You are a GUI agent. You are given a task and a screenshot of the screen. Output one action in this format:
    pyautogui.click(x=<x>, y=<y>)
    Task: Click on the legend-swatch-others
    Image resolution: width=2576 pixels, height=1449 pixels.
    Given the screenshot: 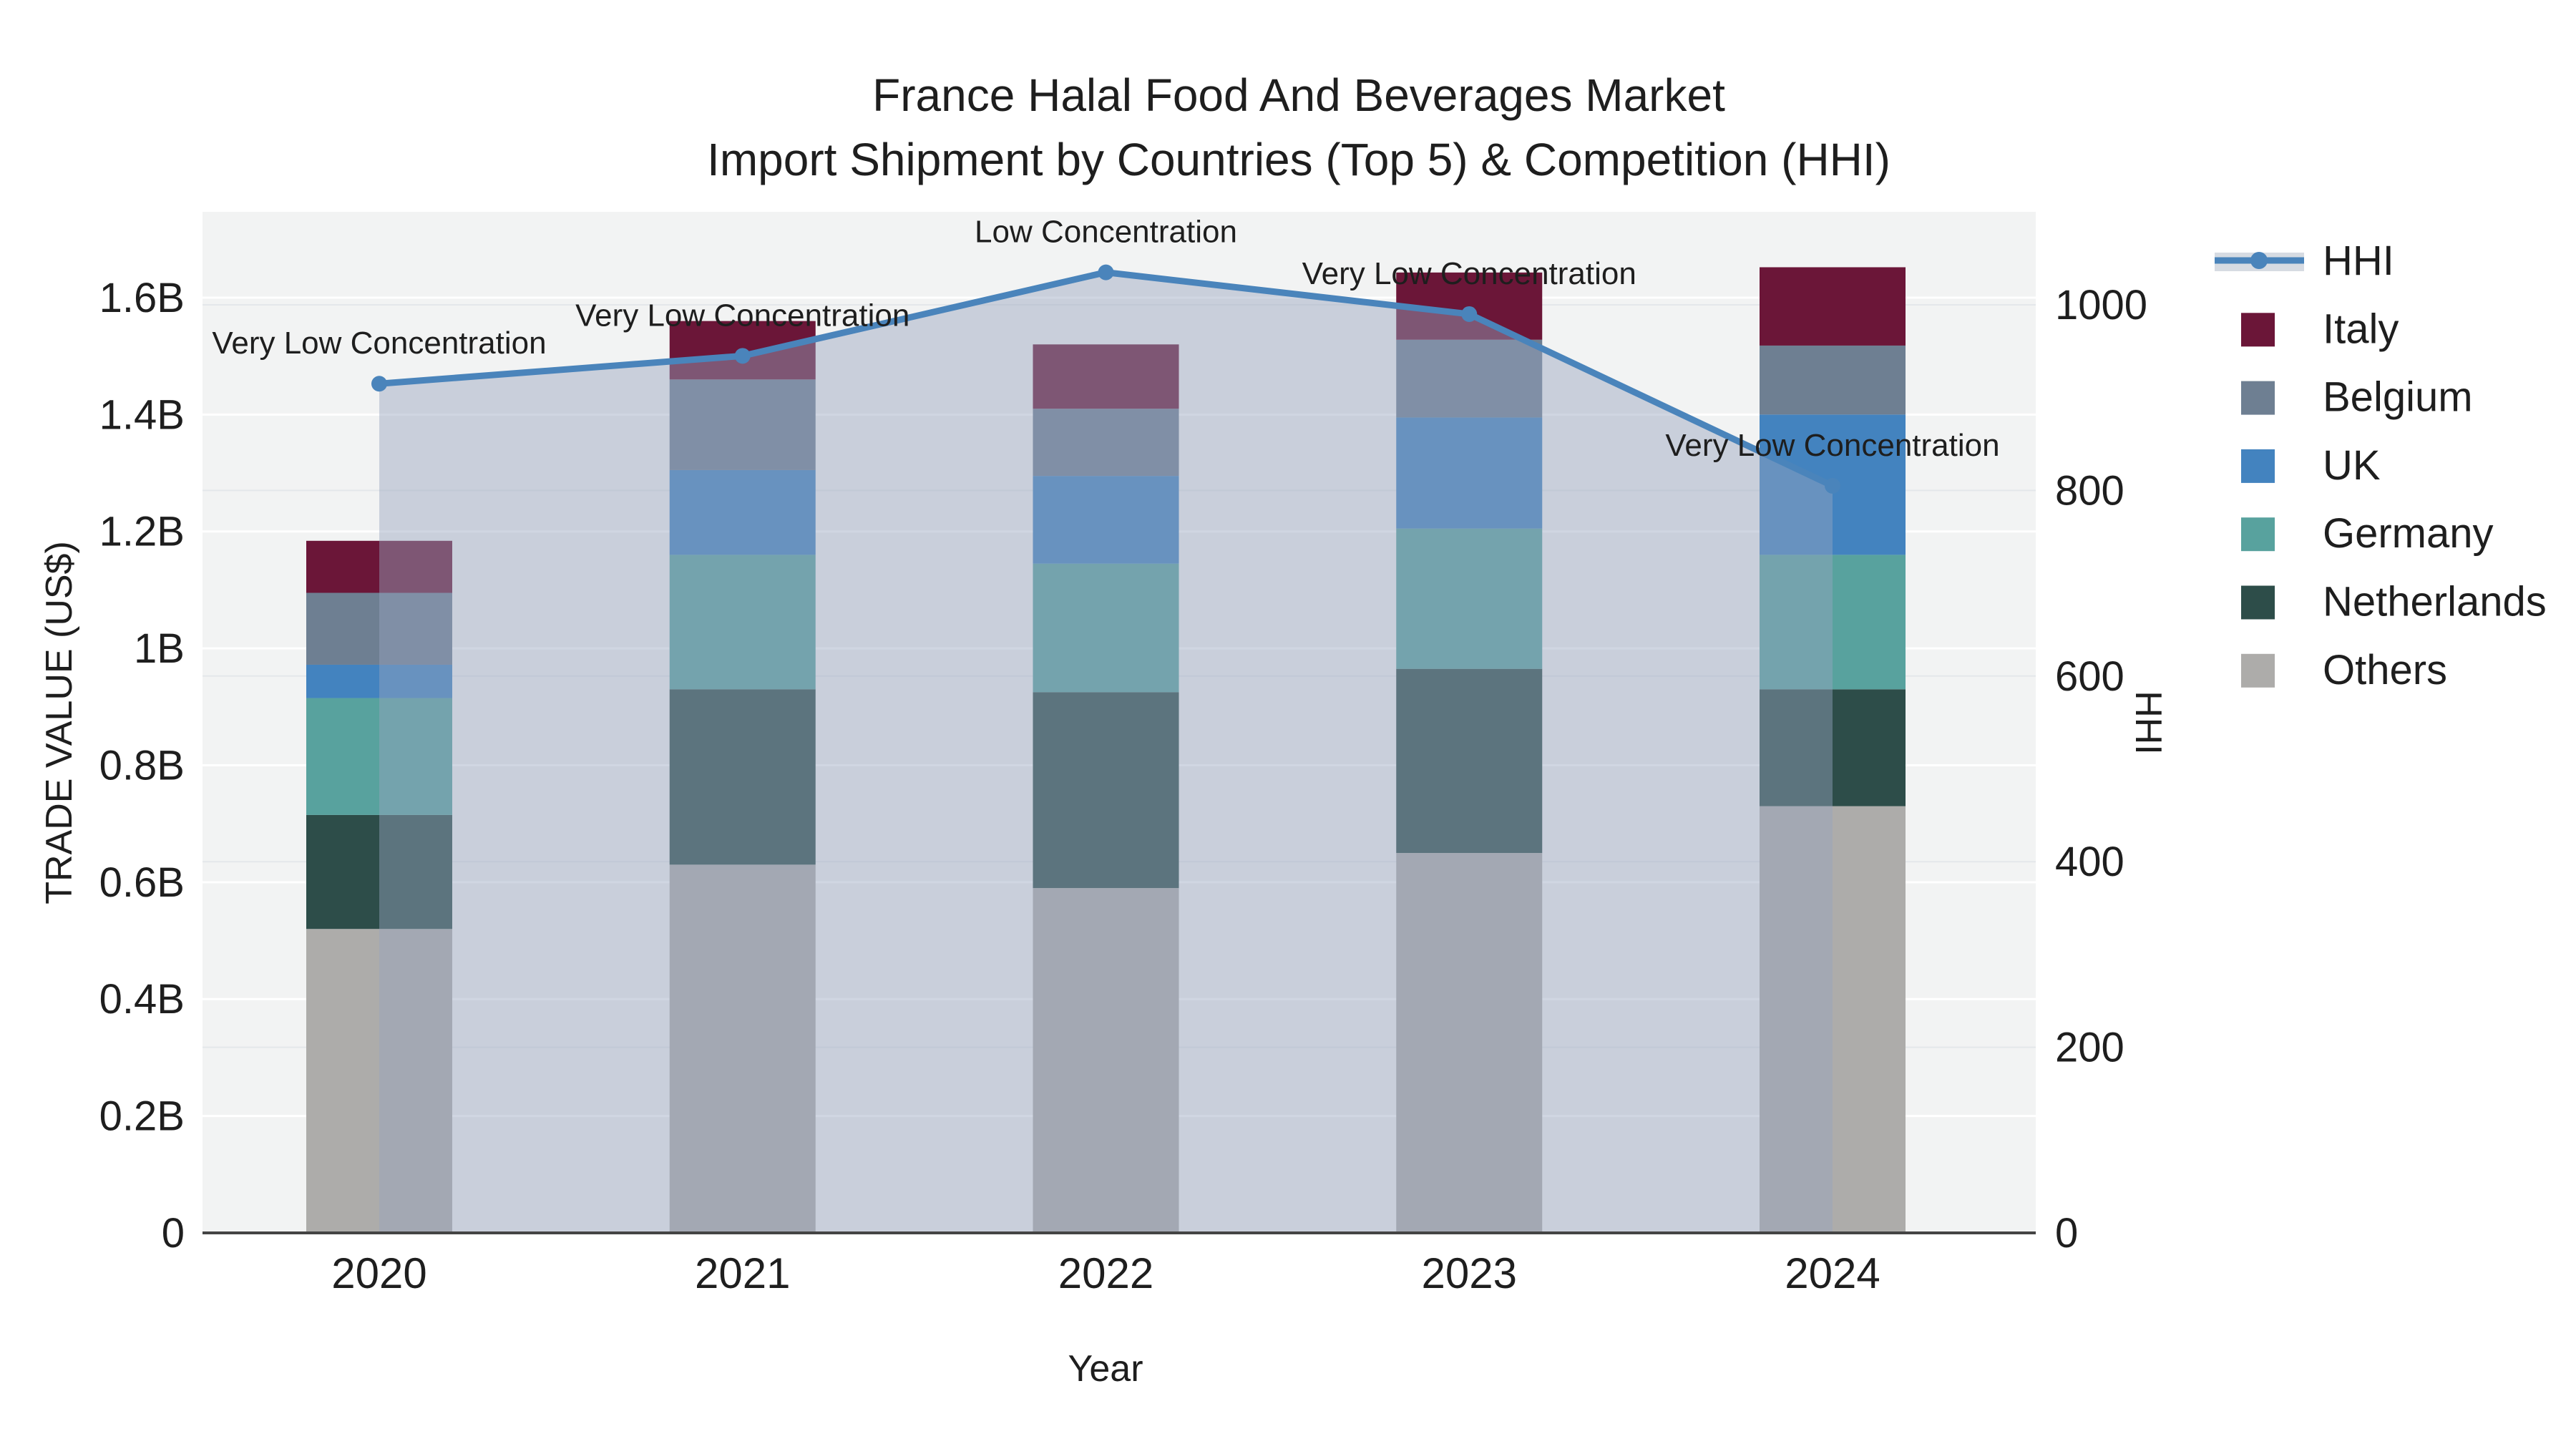 What is the action you would take?
    pyautogui.click(x=2258, y=670)
    